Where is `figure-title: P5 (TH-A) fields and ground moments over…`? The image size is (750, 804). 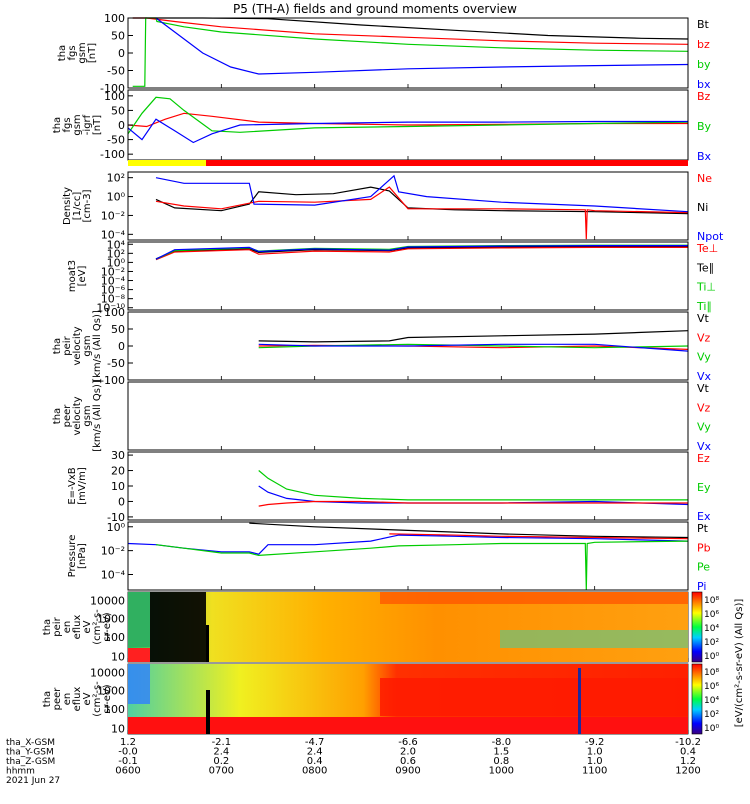
figure-title: P5 (TH-A) fields and ground moments over… is located at coordinates (375, 9).